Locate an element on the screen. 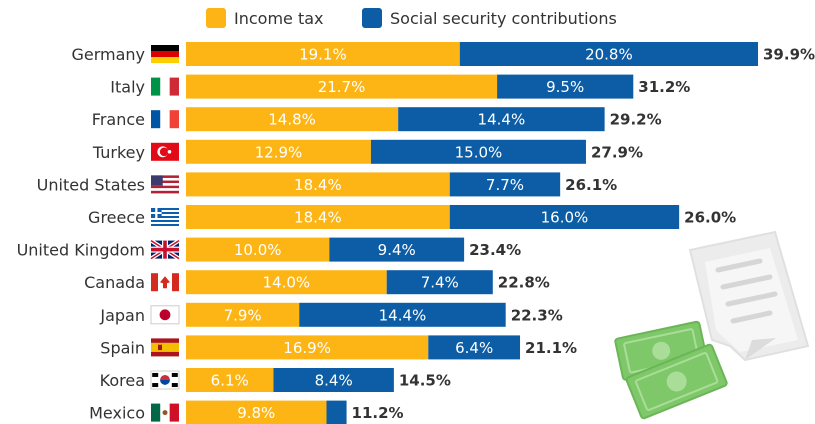 This screenshot has height=424, width=815. country-label-germany: Germany is located at coordinates (108, 54).